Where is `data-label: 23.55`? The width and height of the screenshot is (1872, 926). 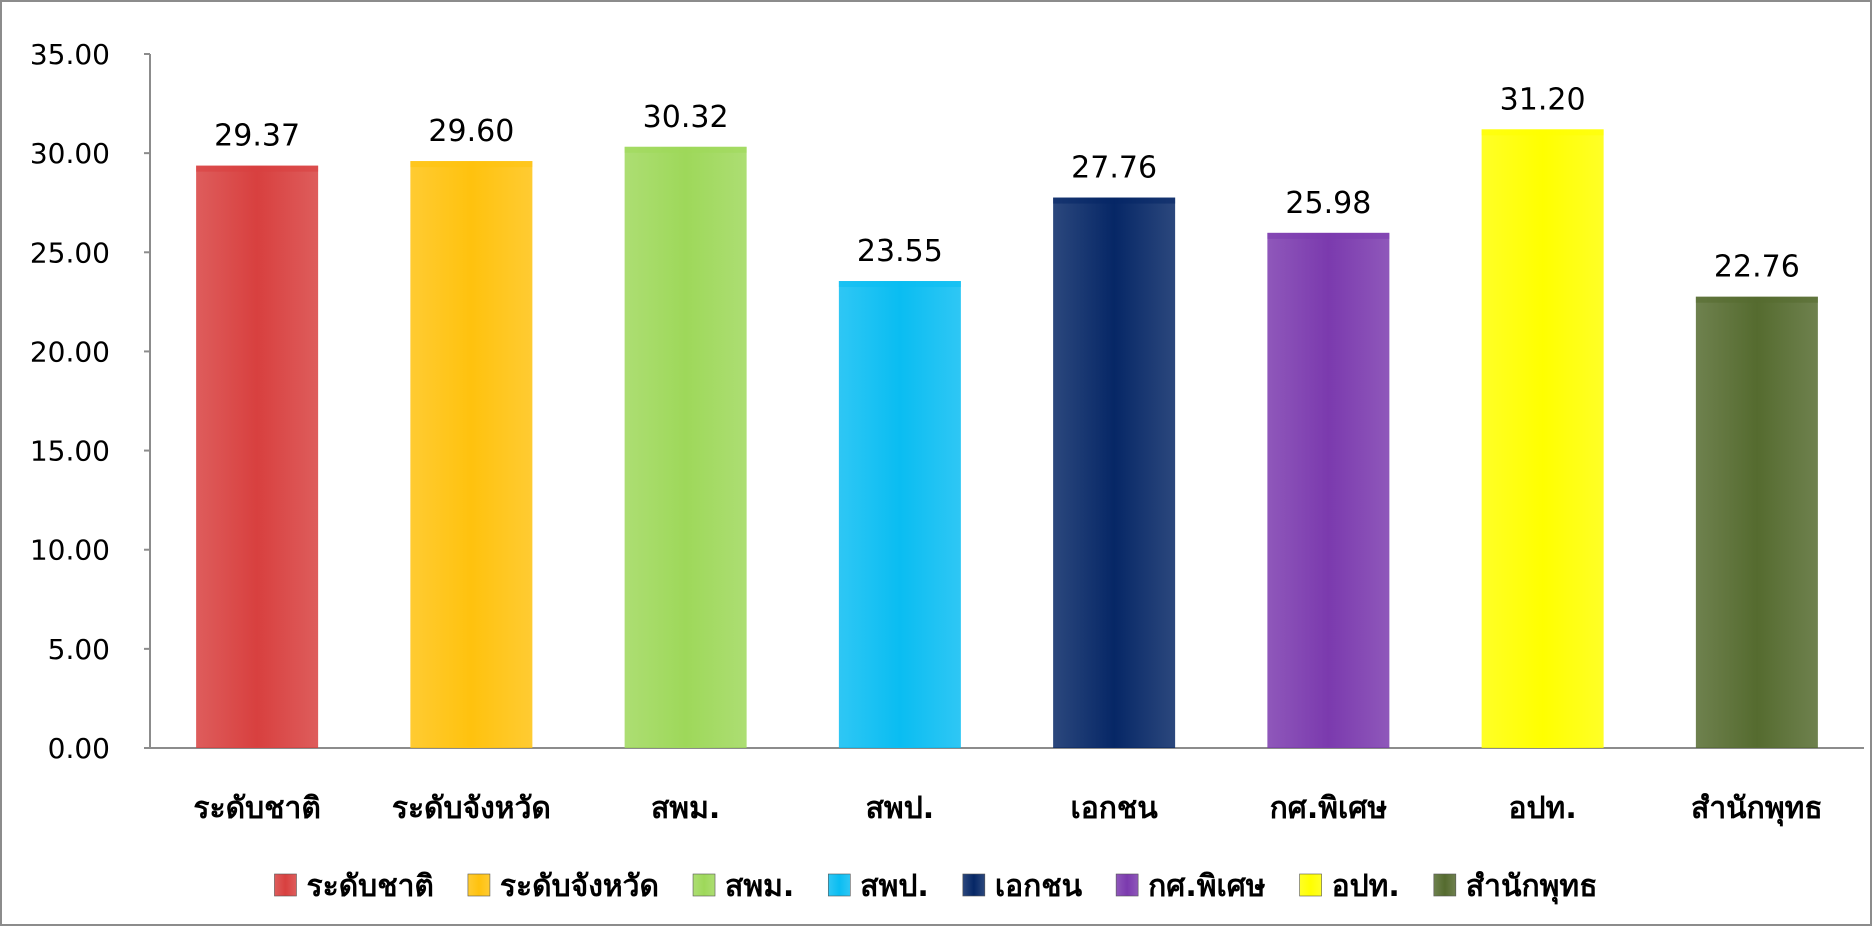 data-label: 23.55 is located at coordinates (900, 251).